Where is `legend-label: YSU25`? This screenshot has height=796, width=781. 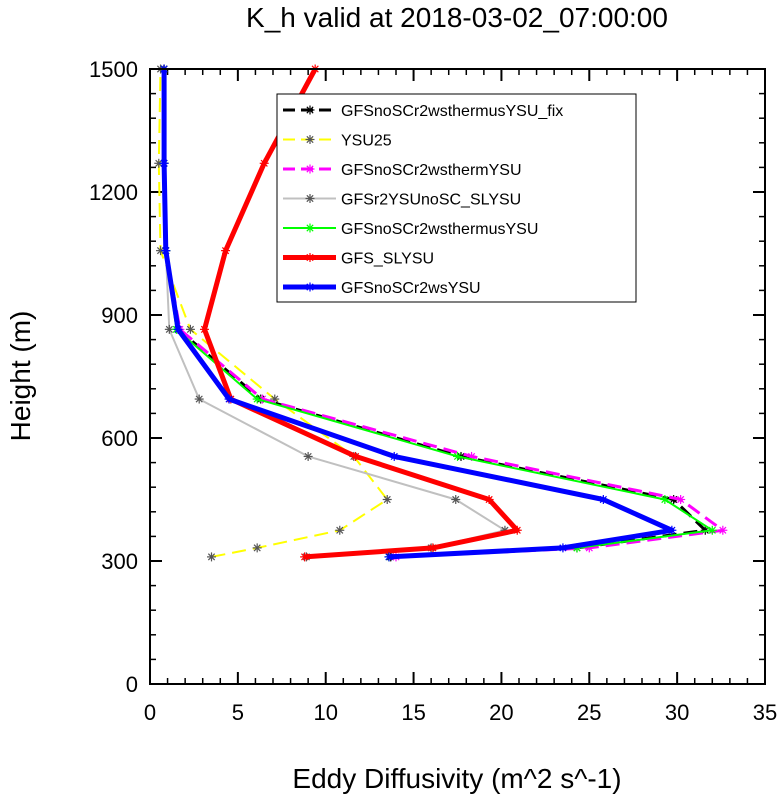
legend-label: YSU25 is located at coordinates (366, 141).